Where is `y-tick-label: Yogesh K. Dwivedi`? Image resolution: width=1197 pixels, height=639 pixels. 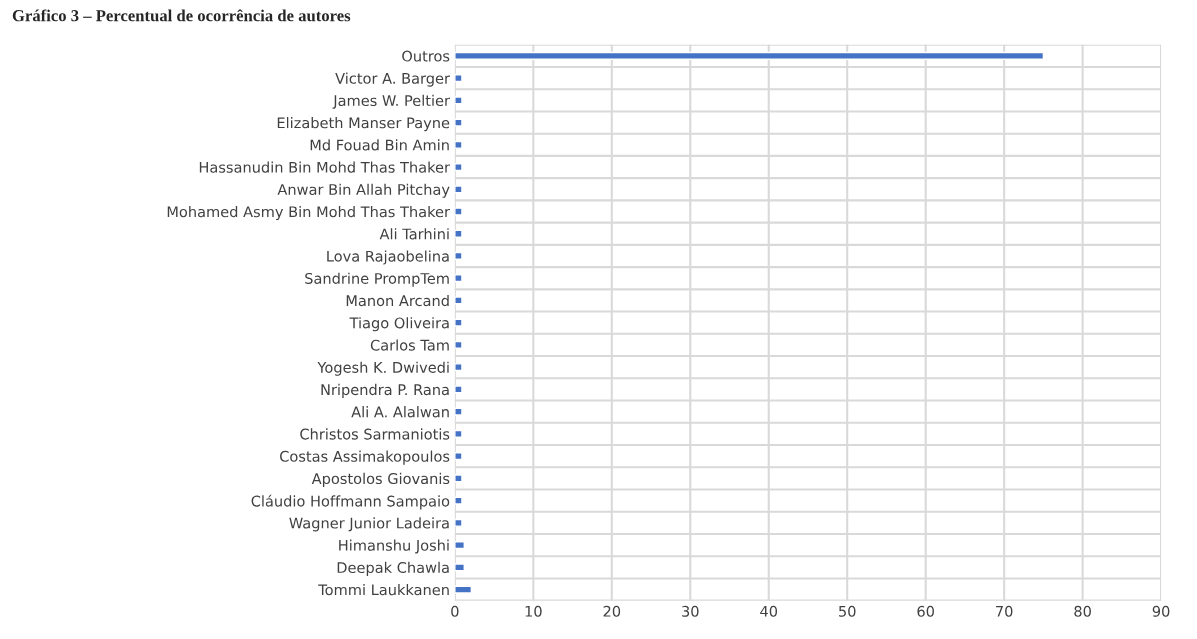 y-tick-label: Yogesh K. Dwivedi is located at coordinates (383, 368).